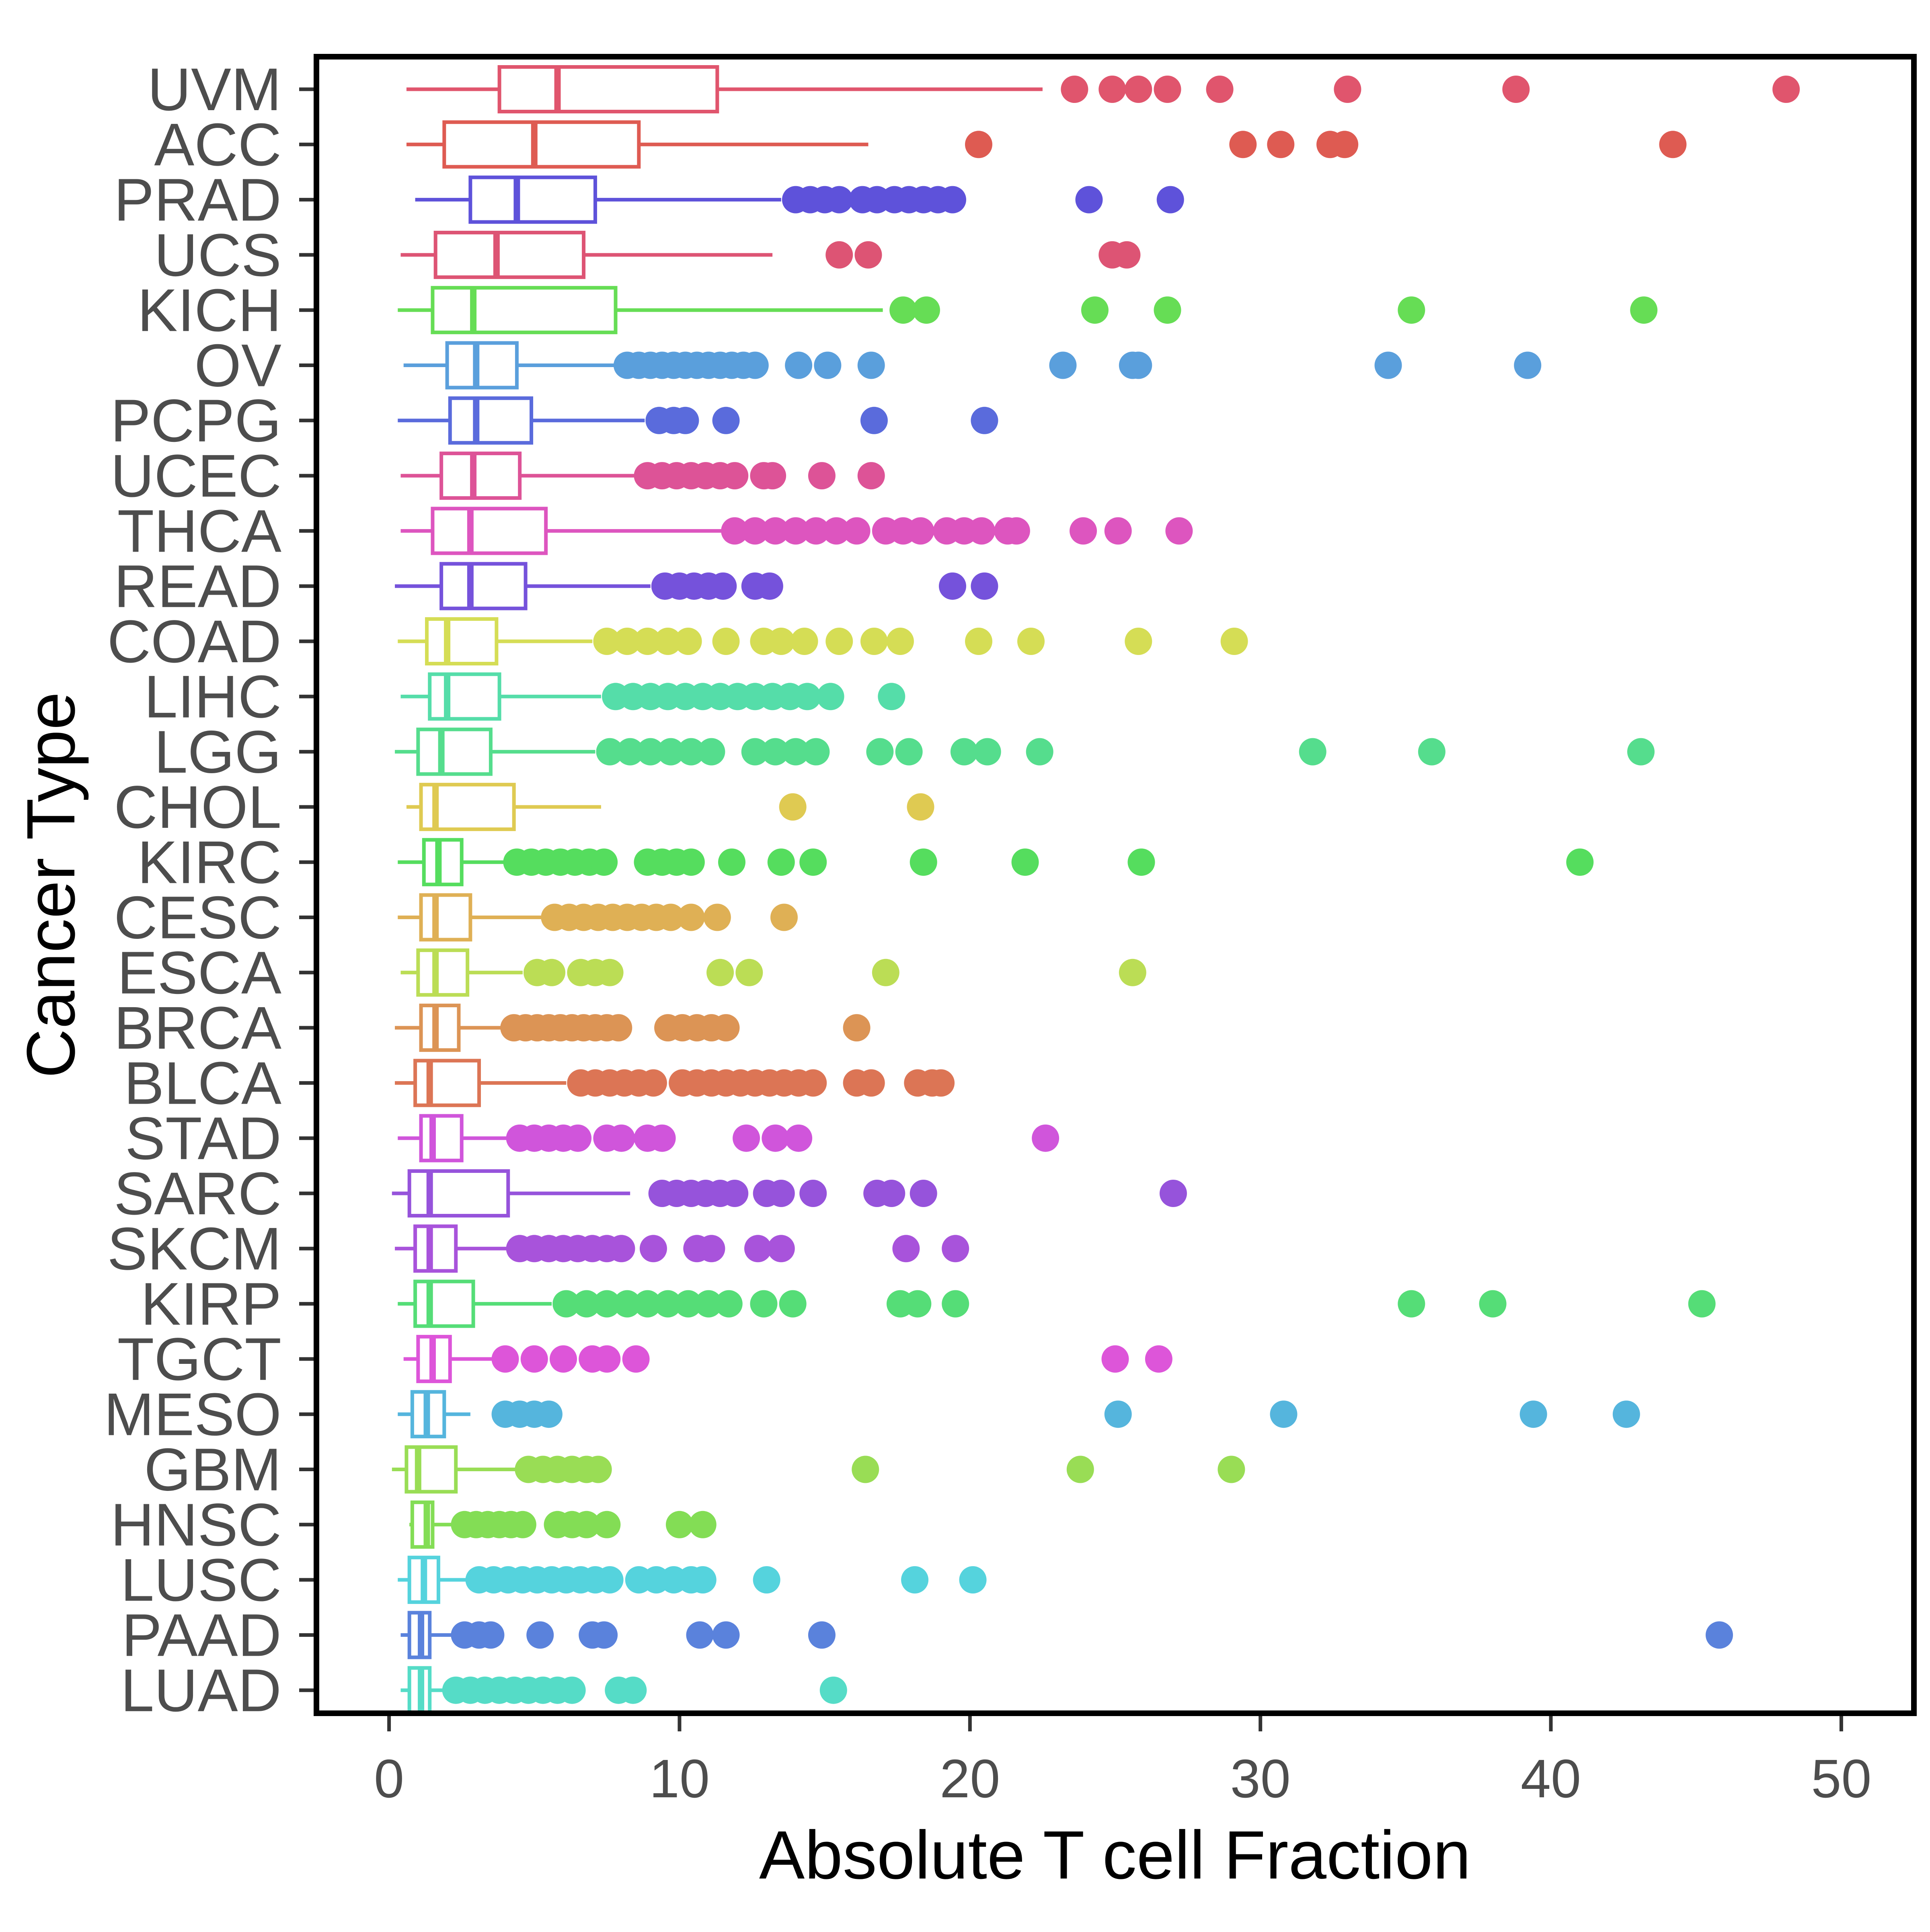  What do you see at coordinates (692, 1580) in the screenshot?
I see `box-series-lusc` at bounding box center [692, 1580].